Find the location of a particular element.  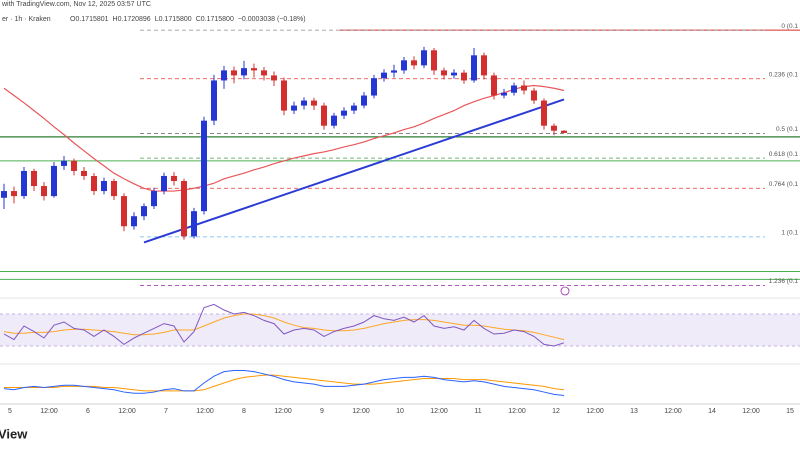

symbol: er · 1h · Kraken is located at coordinates (26, 19).